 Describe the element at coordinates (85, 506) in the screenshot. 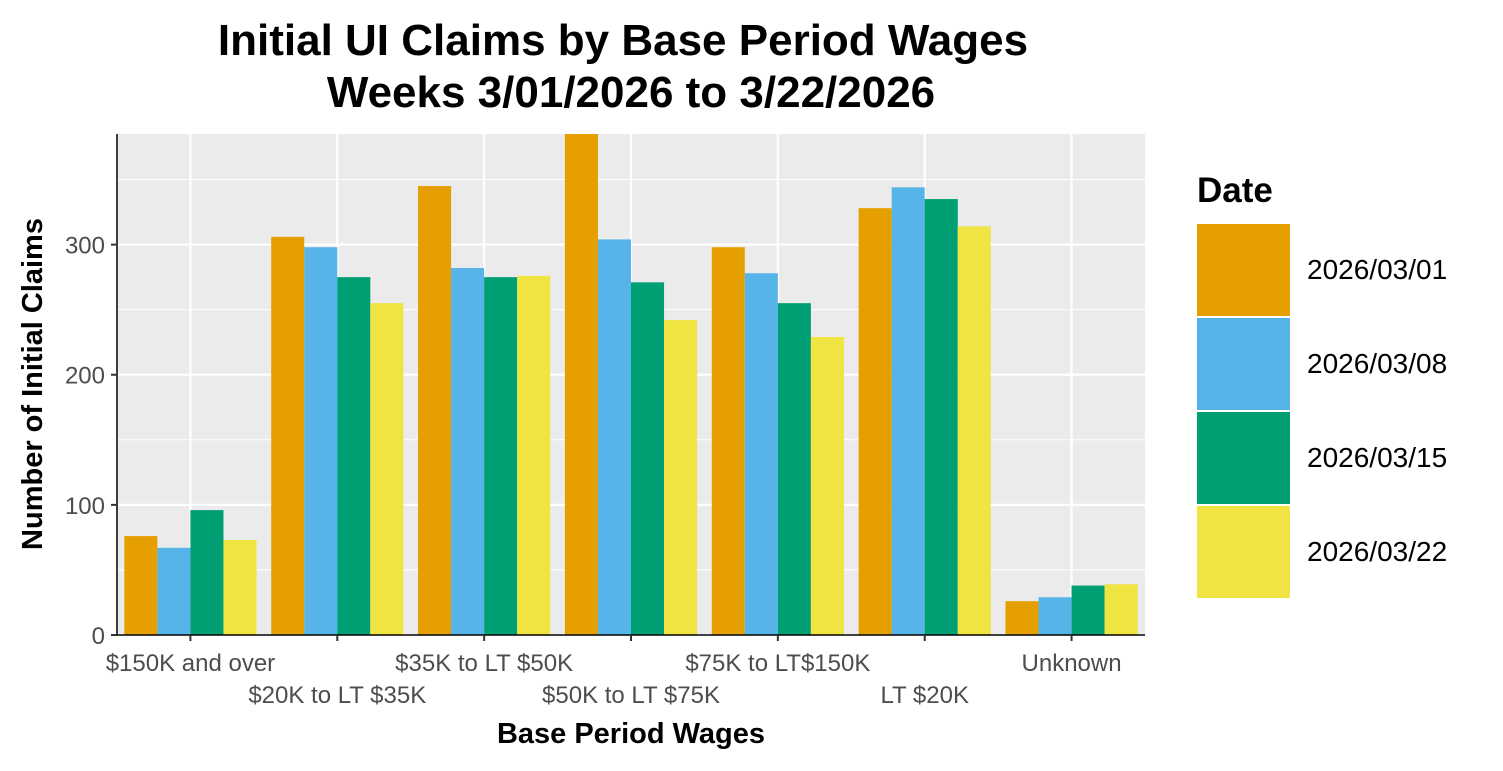

I see `y-tick-label: 100` at that location.